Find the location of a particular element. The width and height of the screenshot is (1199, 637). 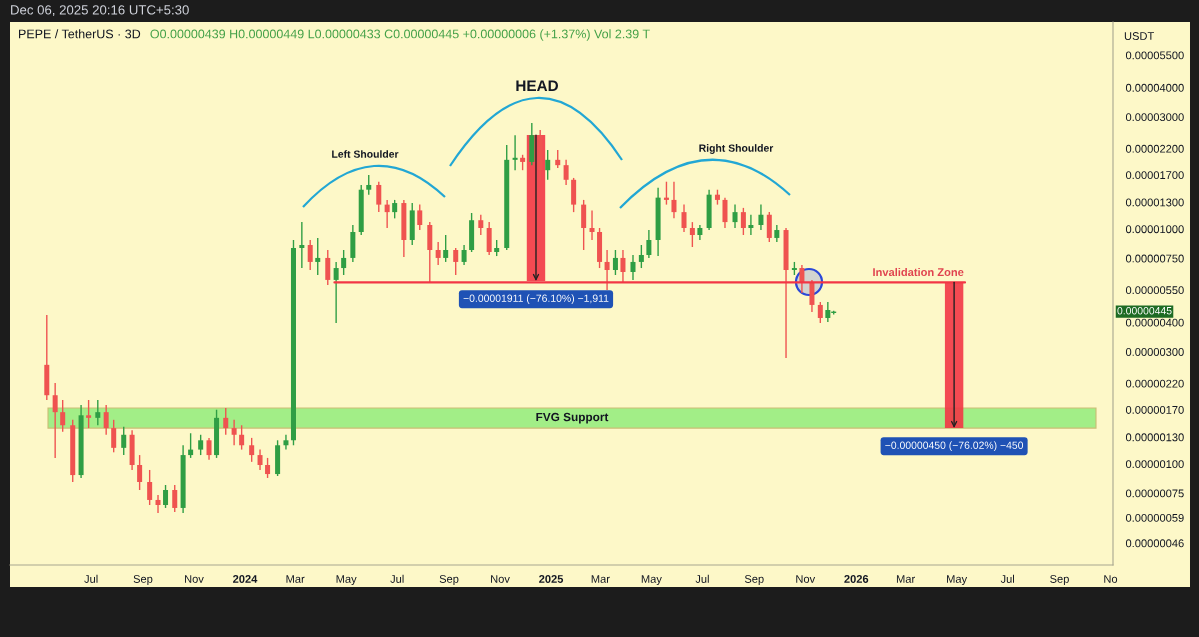

x-tick-label: 2025 is located at coordinates (551, 579).